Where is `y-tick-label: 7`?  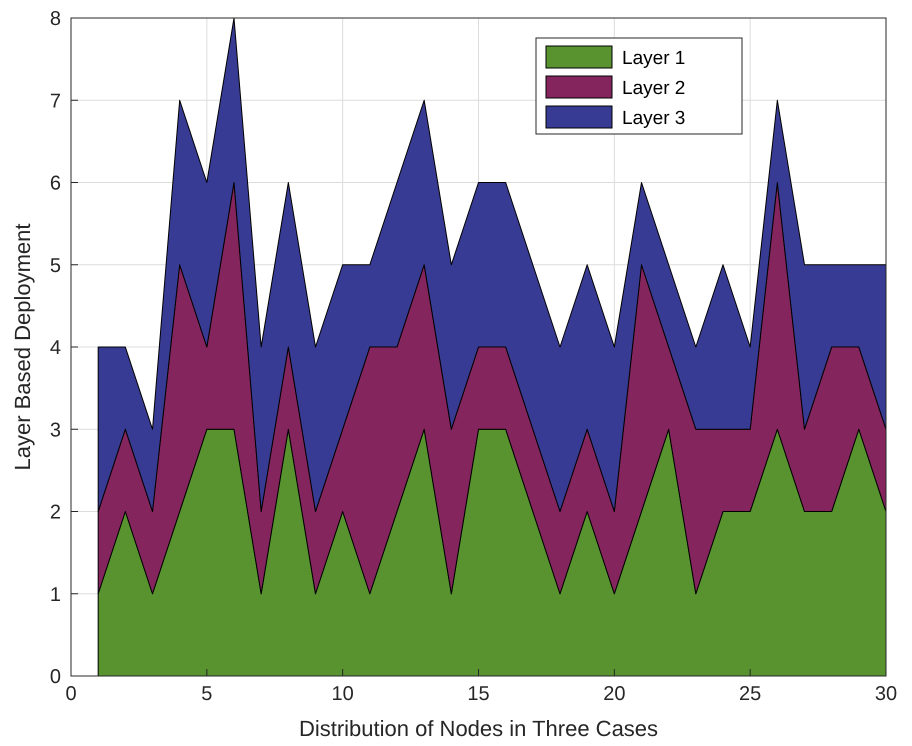
y-tick-label: 7 is located at coordinates (55, 101).